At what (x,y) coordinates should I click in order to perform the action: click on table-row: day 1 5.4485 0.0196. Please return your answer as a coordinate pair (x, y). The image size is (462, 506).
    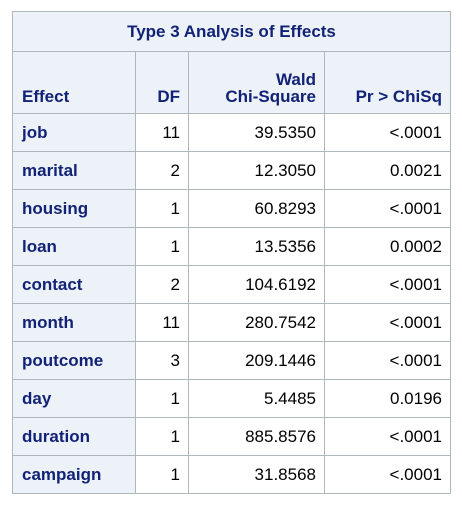
    Looking at the image, I should click on (232, 399).